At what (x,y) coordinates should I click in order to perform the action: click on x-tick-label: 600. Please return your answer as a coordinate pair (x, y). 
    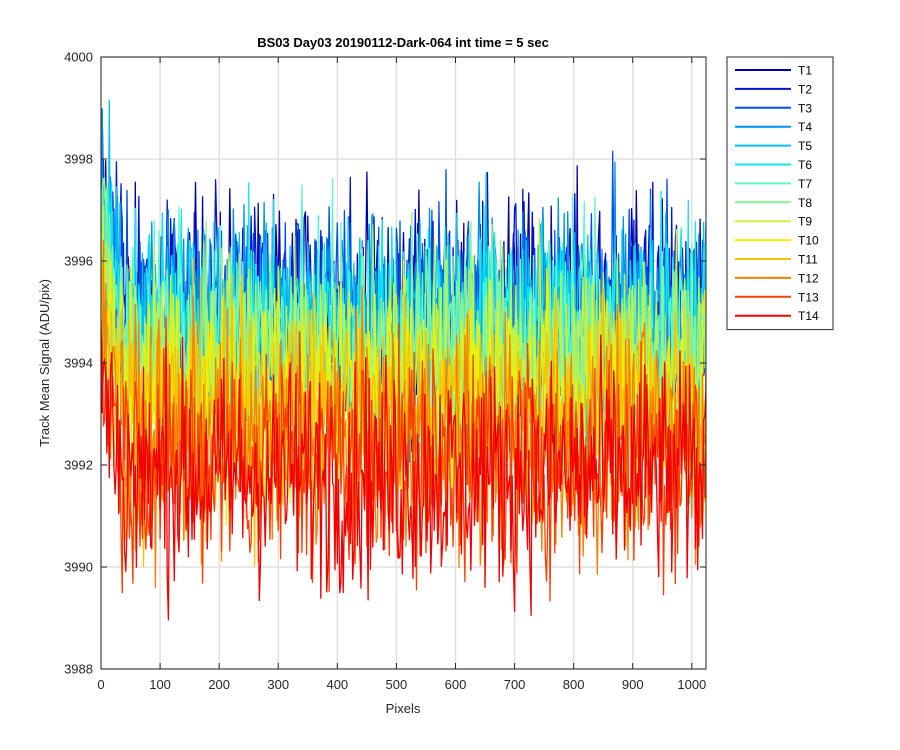
    Looking at the image, I should click on (456, 684).